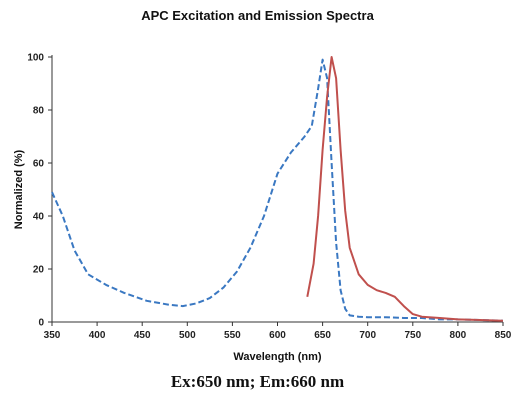 This screenshot has height=416, width=515. Describe the element at coordinates (458, 335) in the screenshot. I see `x-tick-label: 800` at that location.